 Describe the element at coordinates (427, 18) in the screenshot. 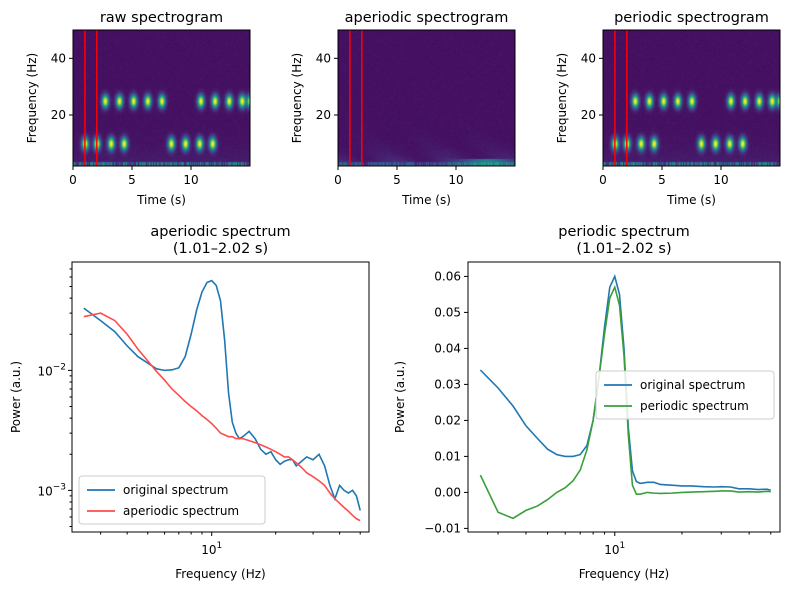

I see `chart-title: aperiodic spectrogram` at that location.